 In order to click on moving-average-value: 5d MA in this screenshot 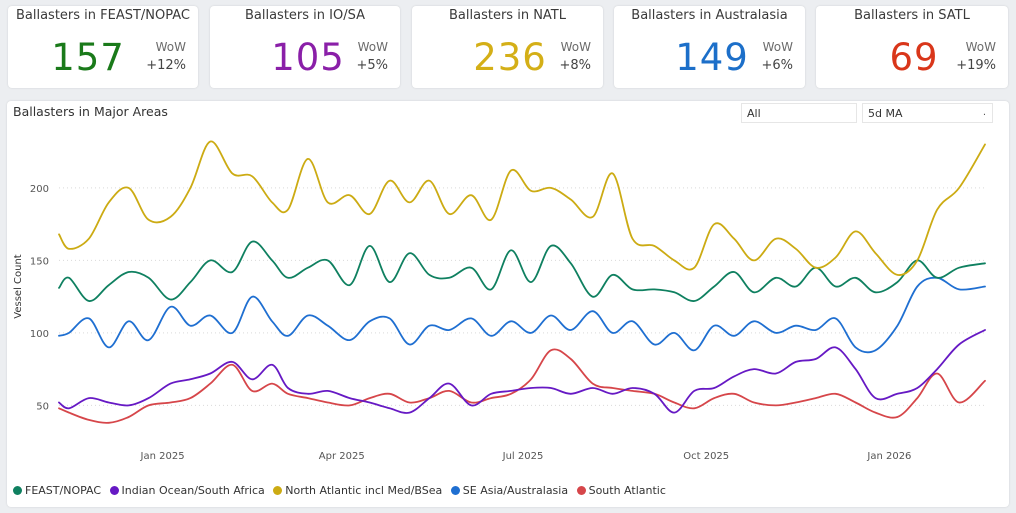, I will do `click(885, 113)`.